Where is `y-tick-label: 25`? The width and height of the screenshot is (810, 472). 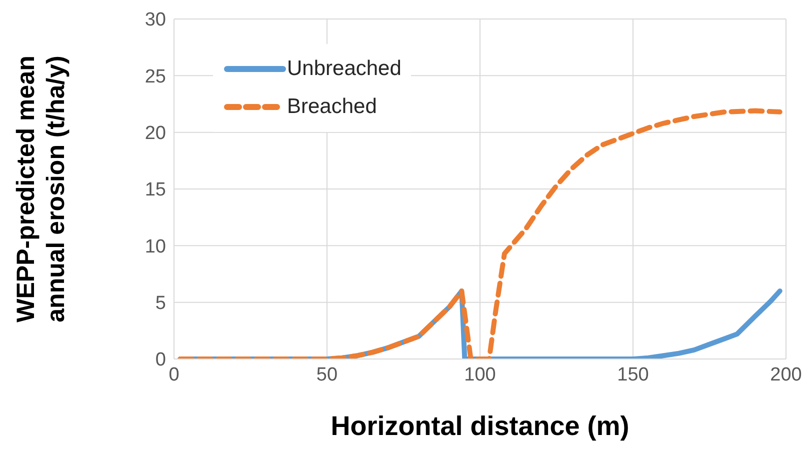 y-tick-label: 25 is located at coordinates (155, 77).